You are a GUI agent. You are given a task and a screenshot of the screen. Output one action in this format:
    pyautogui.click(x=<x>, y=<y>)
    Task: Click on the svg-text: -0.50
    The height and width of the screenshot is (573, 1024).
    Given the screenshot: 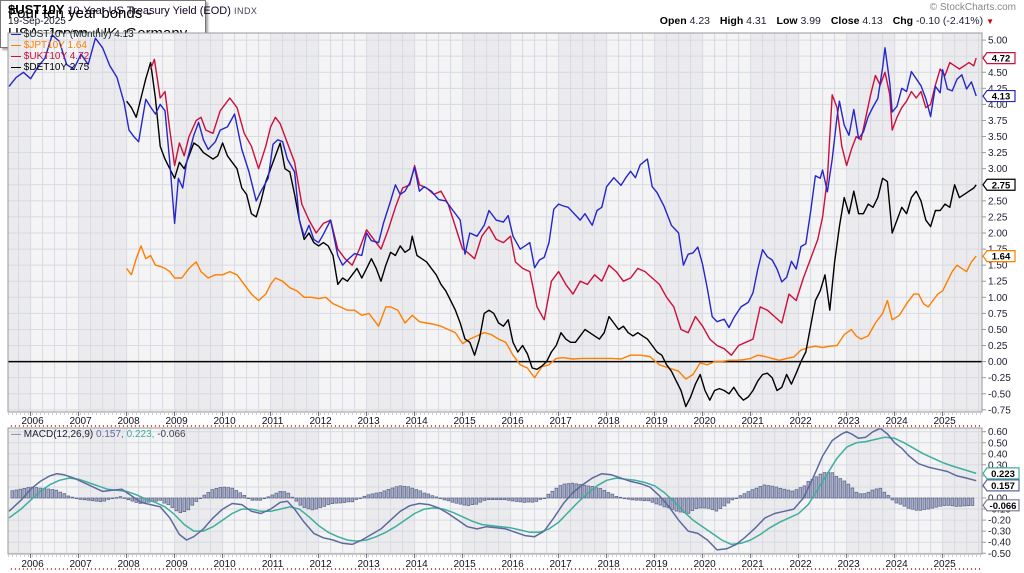 What is the action you would take?
    pyautogui.click(x=999, y=554)
    